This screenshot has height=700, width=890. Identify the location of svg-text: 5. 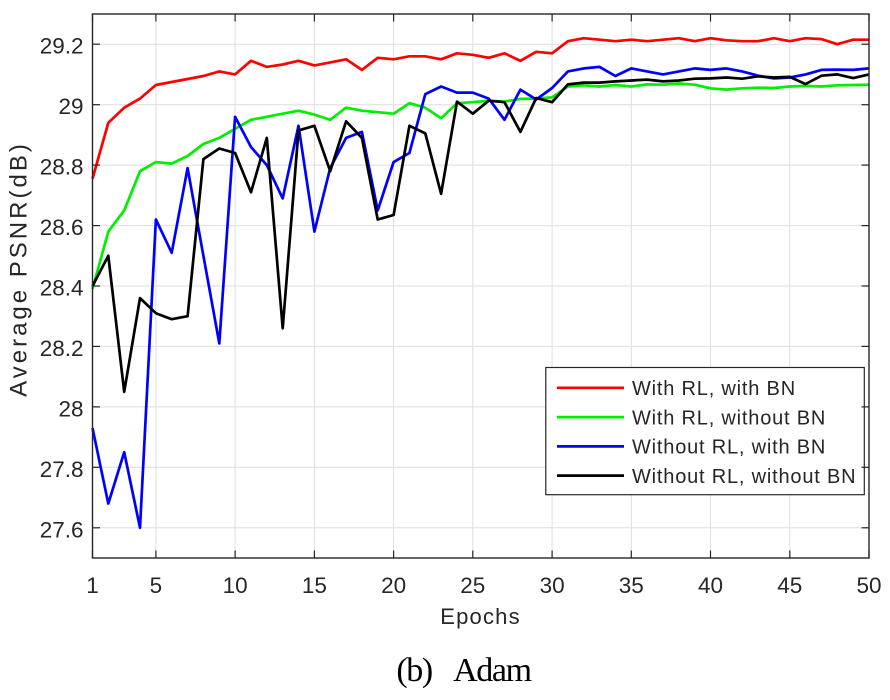
(156, 585).